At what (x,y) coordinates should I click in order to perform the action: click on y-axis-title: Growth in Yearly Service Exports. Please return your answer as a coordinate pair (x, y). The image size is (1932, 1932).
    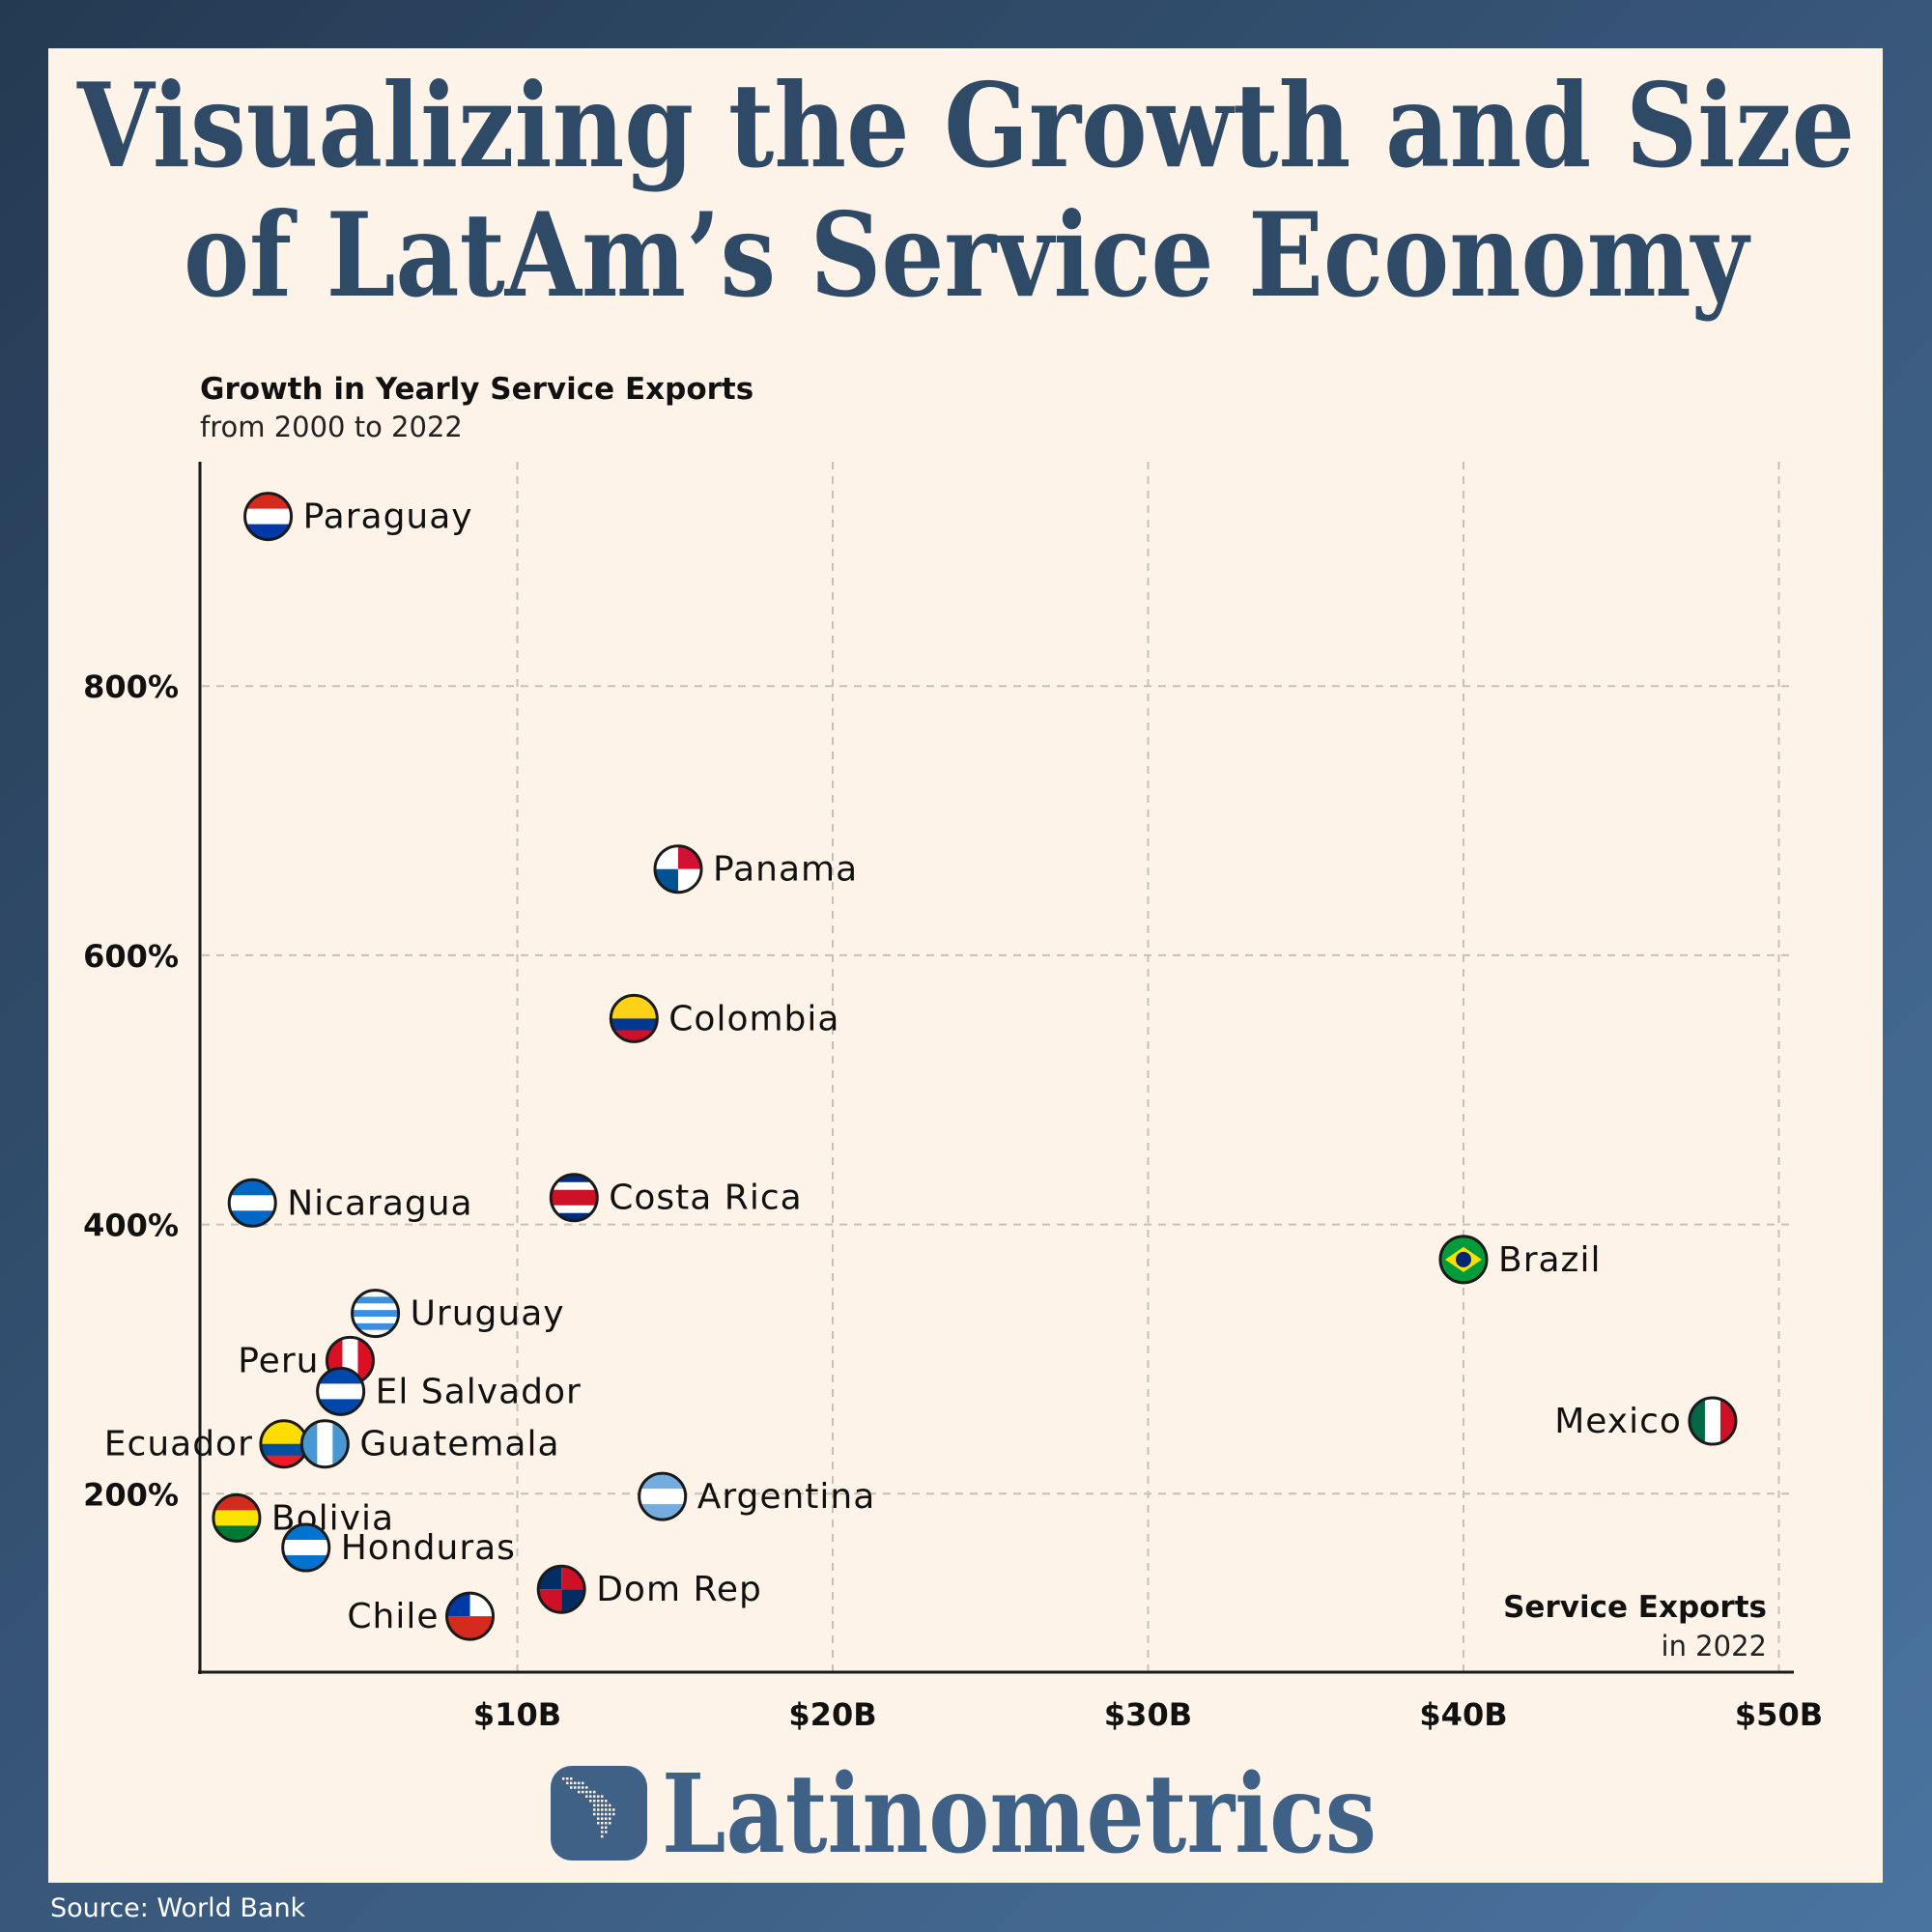
    Looking at the image, I should click on (476, 389).